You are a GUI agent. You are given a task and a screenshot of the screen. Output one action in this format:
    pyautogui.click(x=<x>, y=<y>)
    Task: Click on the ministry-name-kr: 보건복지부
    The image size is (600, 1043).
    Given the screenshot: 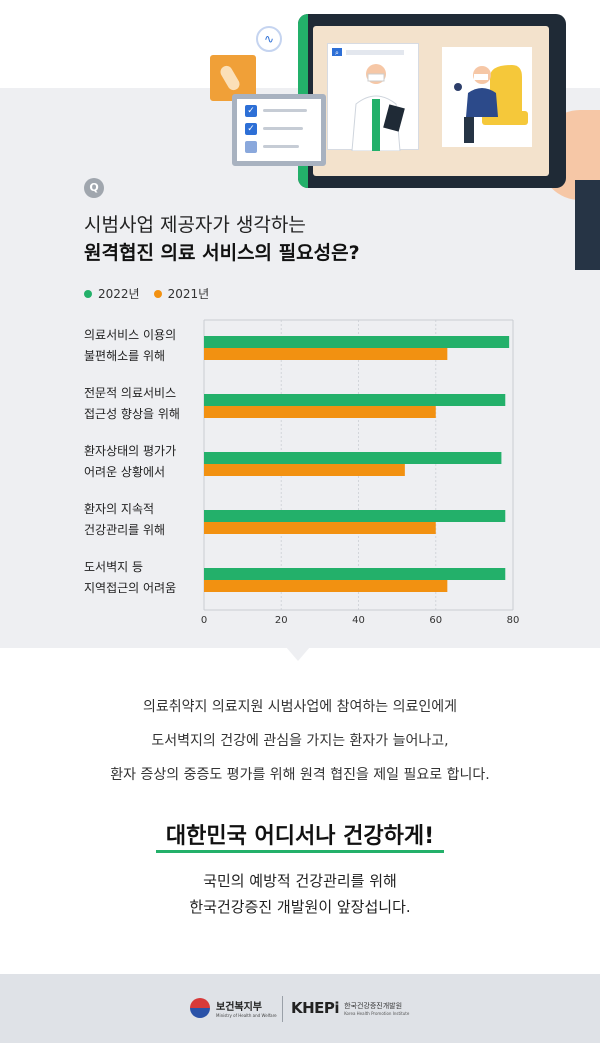 What is the action you would take?
    pyautogui.click(x=239, y=1007)
    